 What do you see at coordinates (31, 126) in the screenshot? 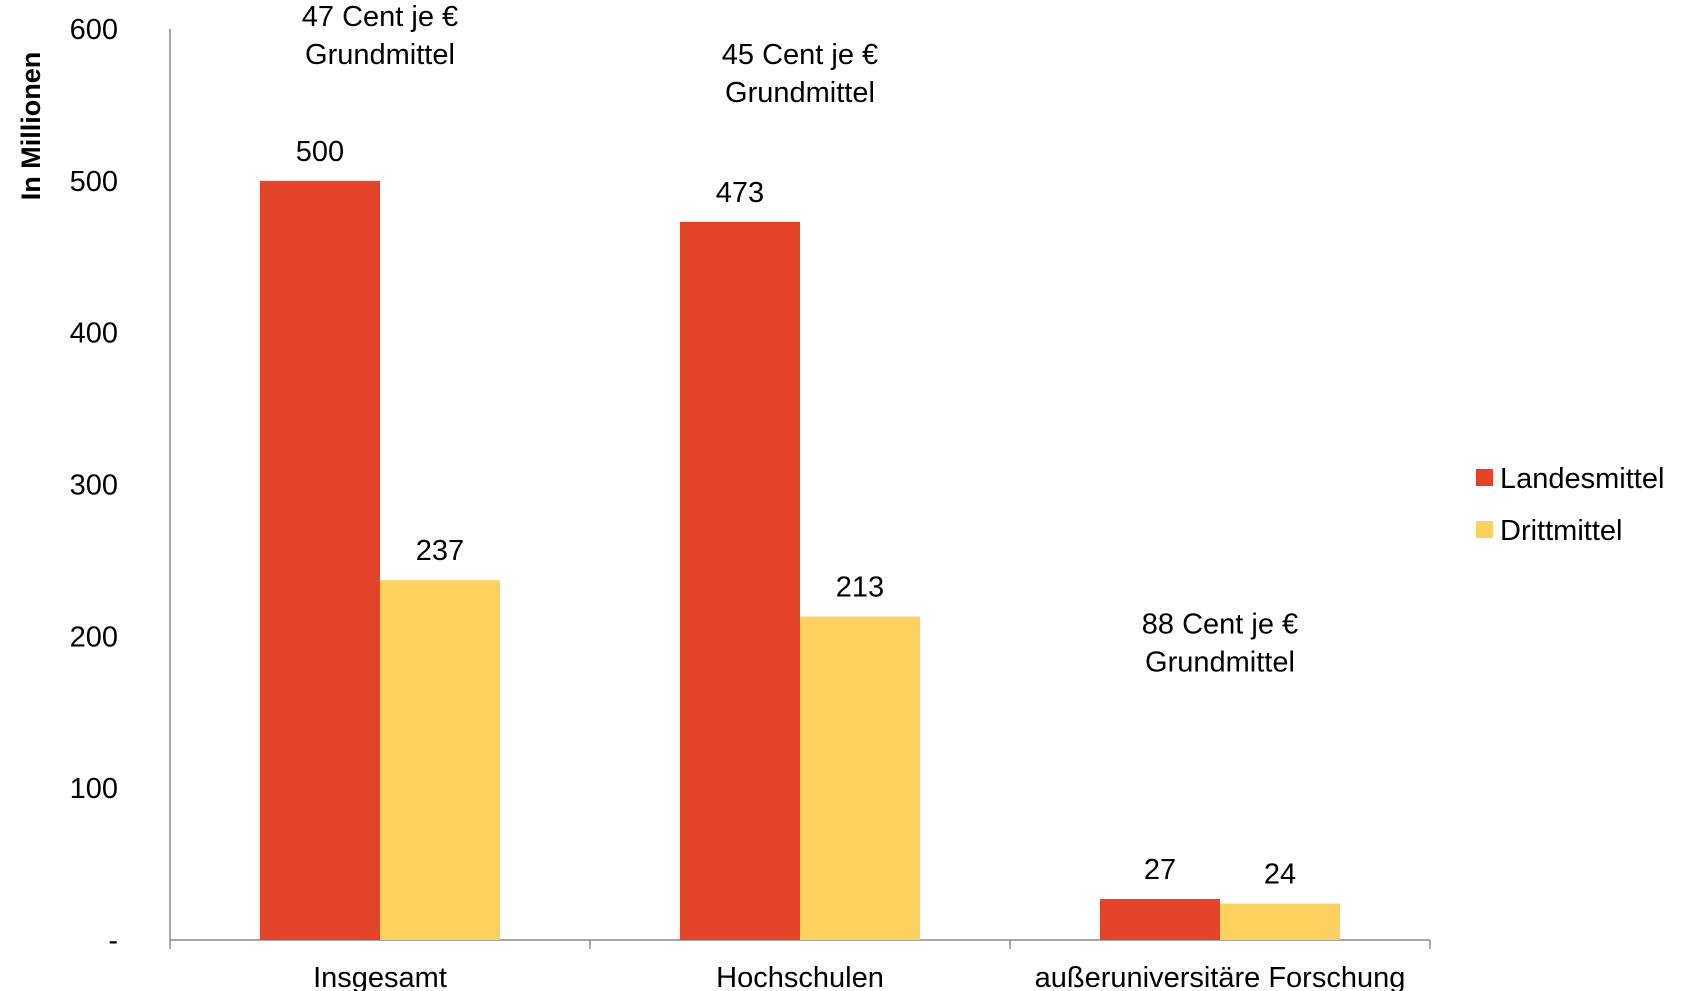
I see `y-axis-title: In Millionen` at bounding box center [31, 126].